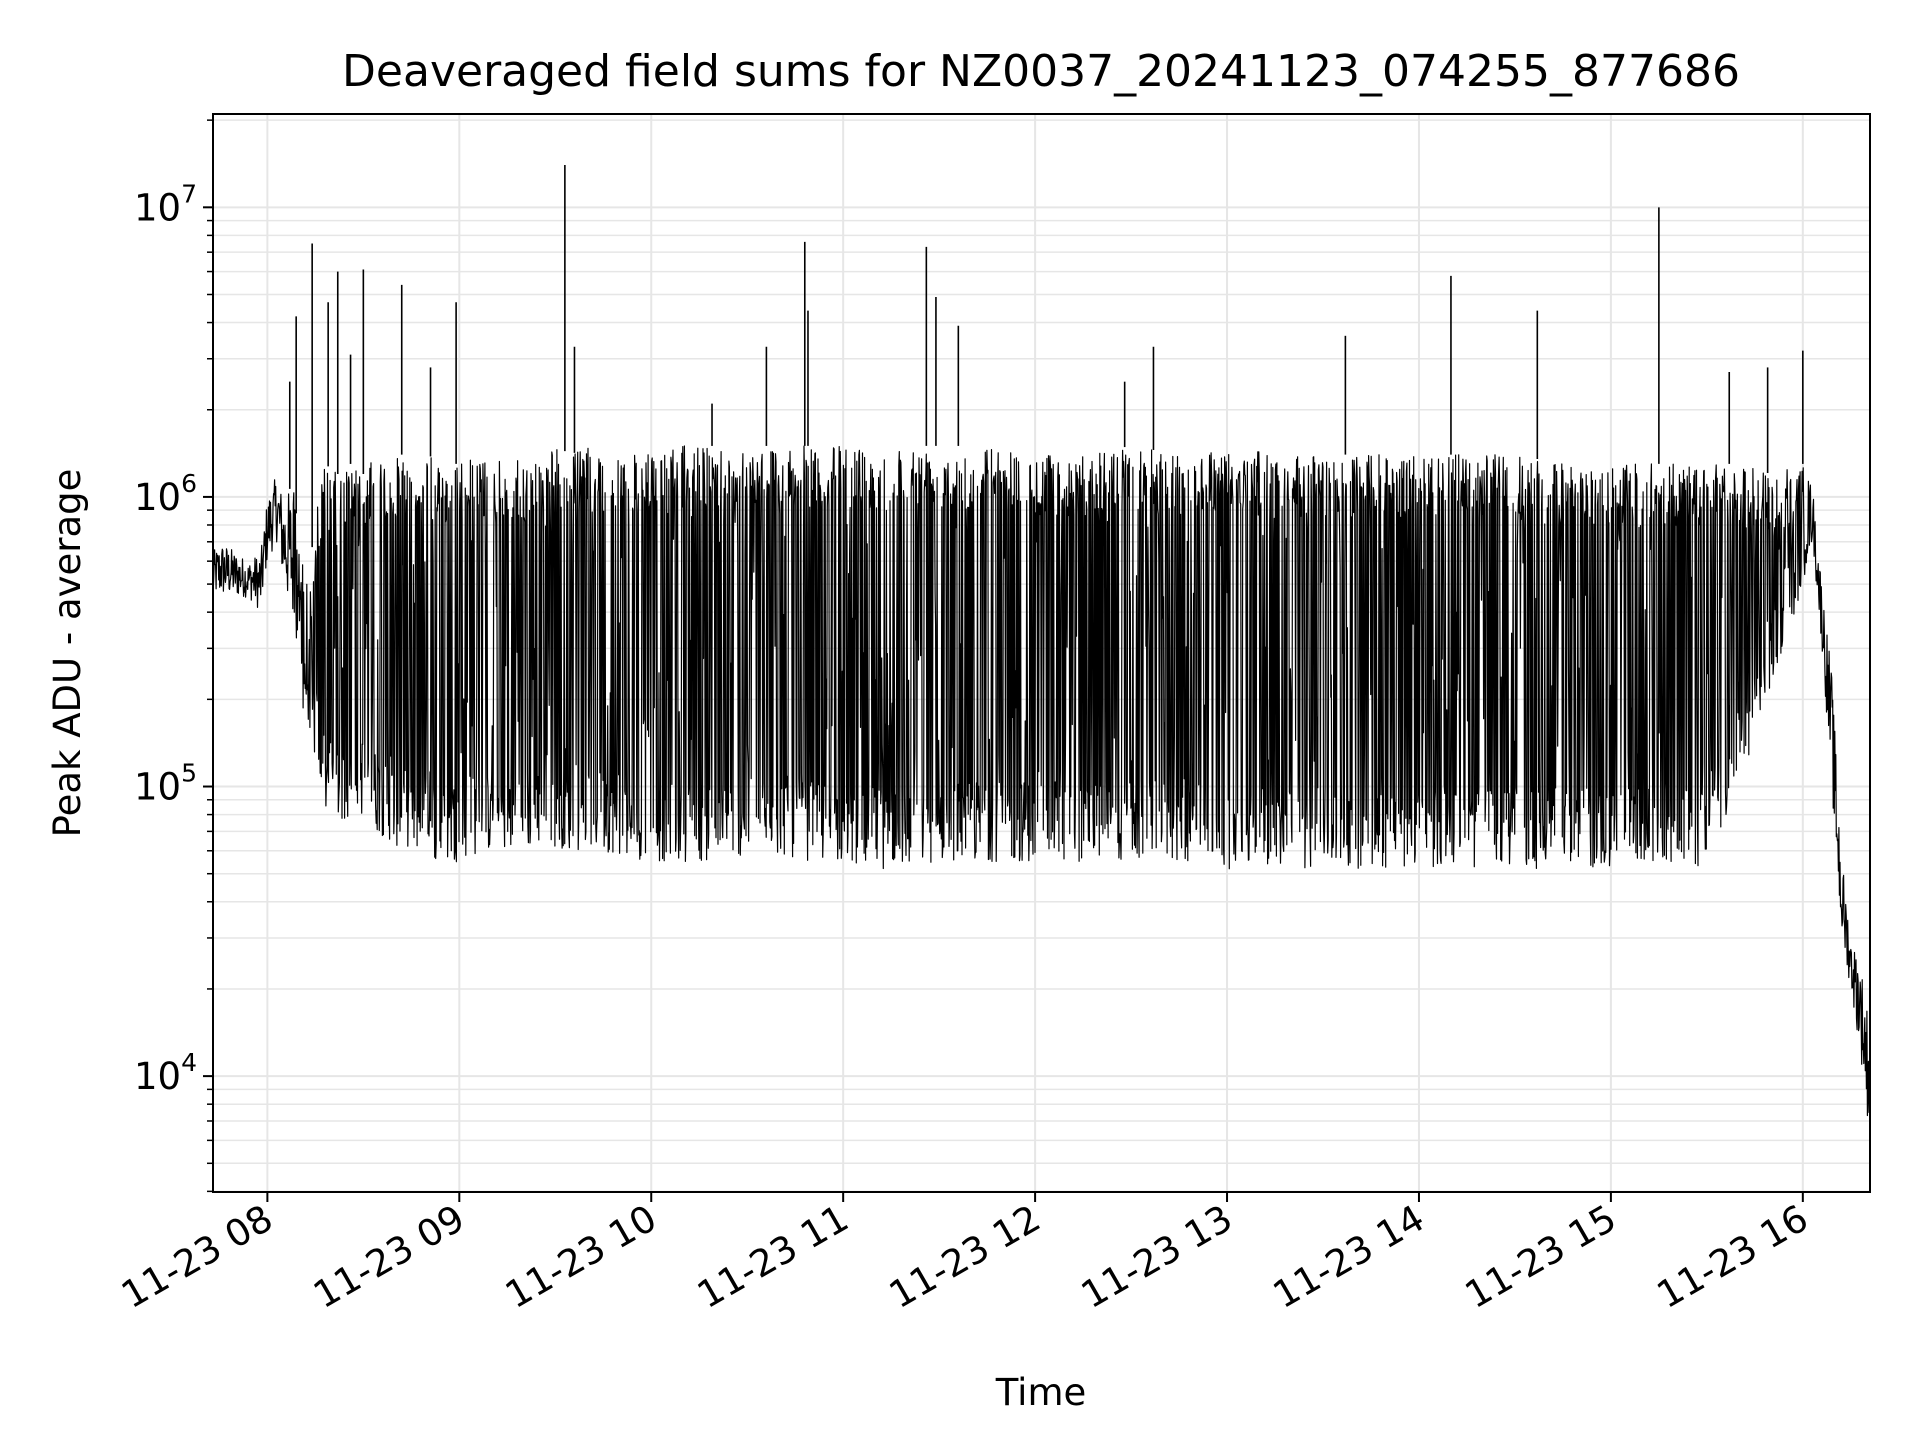  What do you see at coordinates (165, 1073) in the screenshot?
I see `y-tick-label: 10⁴` at bounding box center [165, 1073].